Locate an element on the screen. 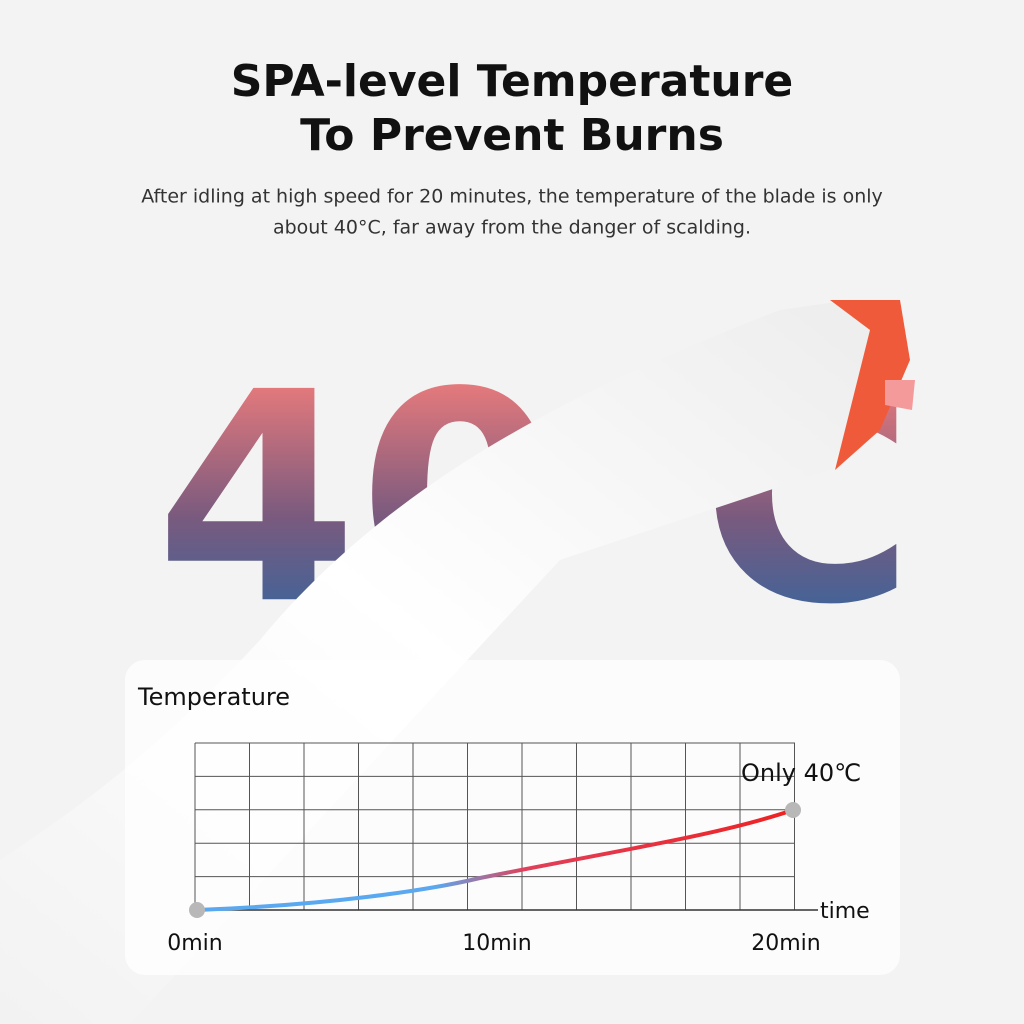  x-tick-label: 20min is located at coordinates (785, 943).